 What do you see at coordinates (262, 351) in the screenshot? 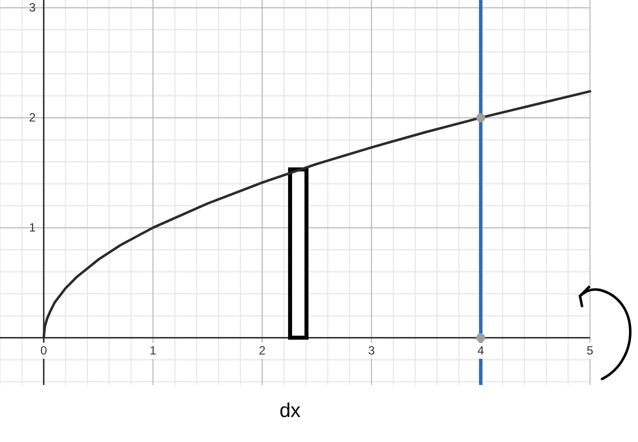
I see `x-tick-label: 2` at bounding box center [262, 351].